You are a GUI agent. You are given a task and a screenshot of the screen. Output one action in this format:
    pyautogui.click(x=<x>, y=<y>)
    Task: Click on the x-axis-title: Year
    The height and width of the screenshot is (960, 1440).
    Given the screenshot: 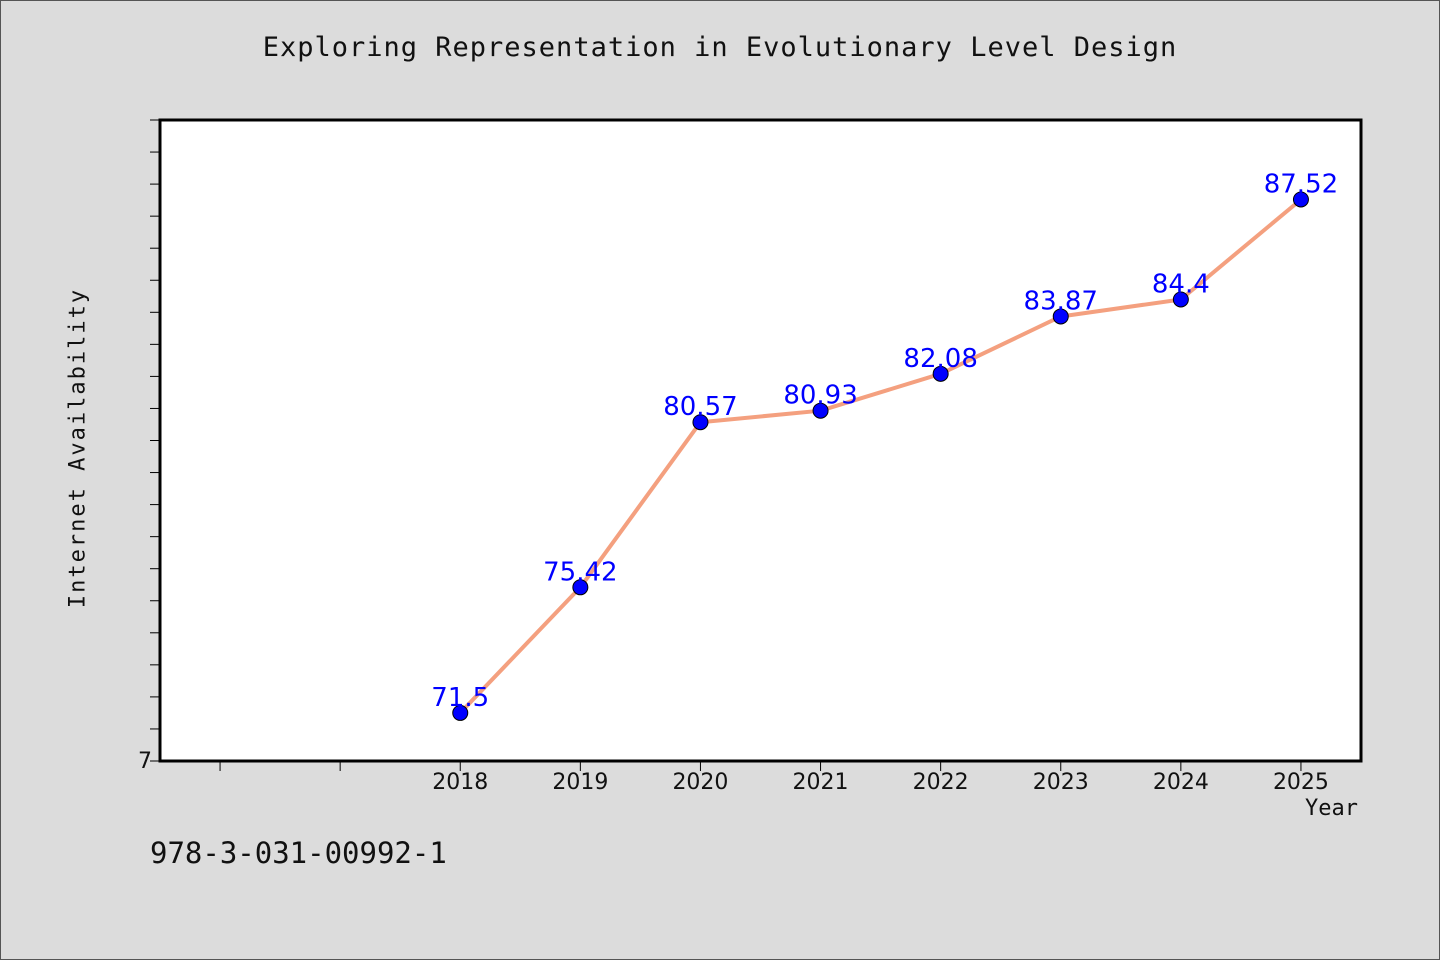 What is the action you would take?
    pyautogui.click(x=1331, y=808)
    